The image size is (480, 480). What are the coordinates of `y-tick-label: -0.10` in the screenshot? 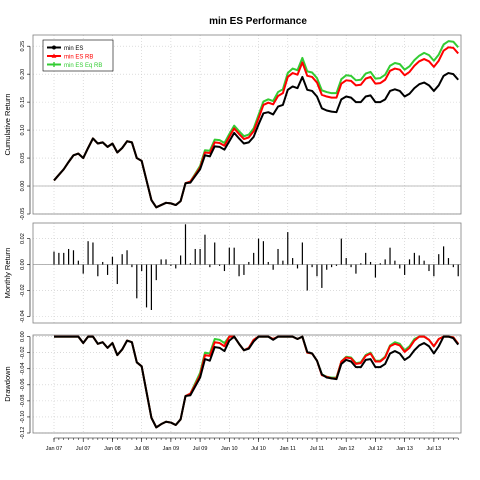 It's located at (23, 417).